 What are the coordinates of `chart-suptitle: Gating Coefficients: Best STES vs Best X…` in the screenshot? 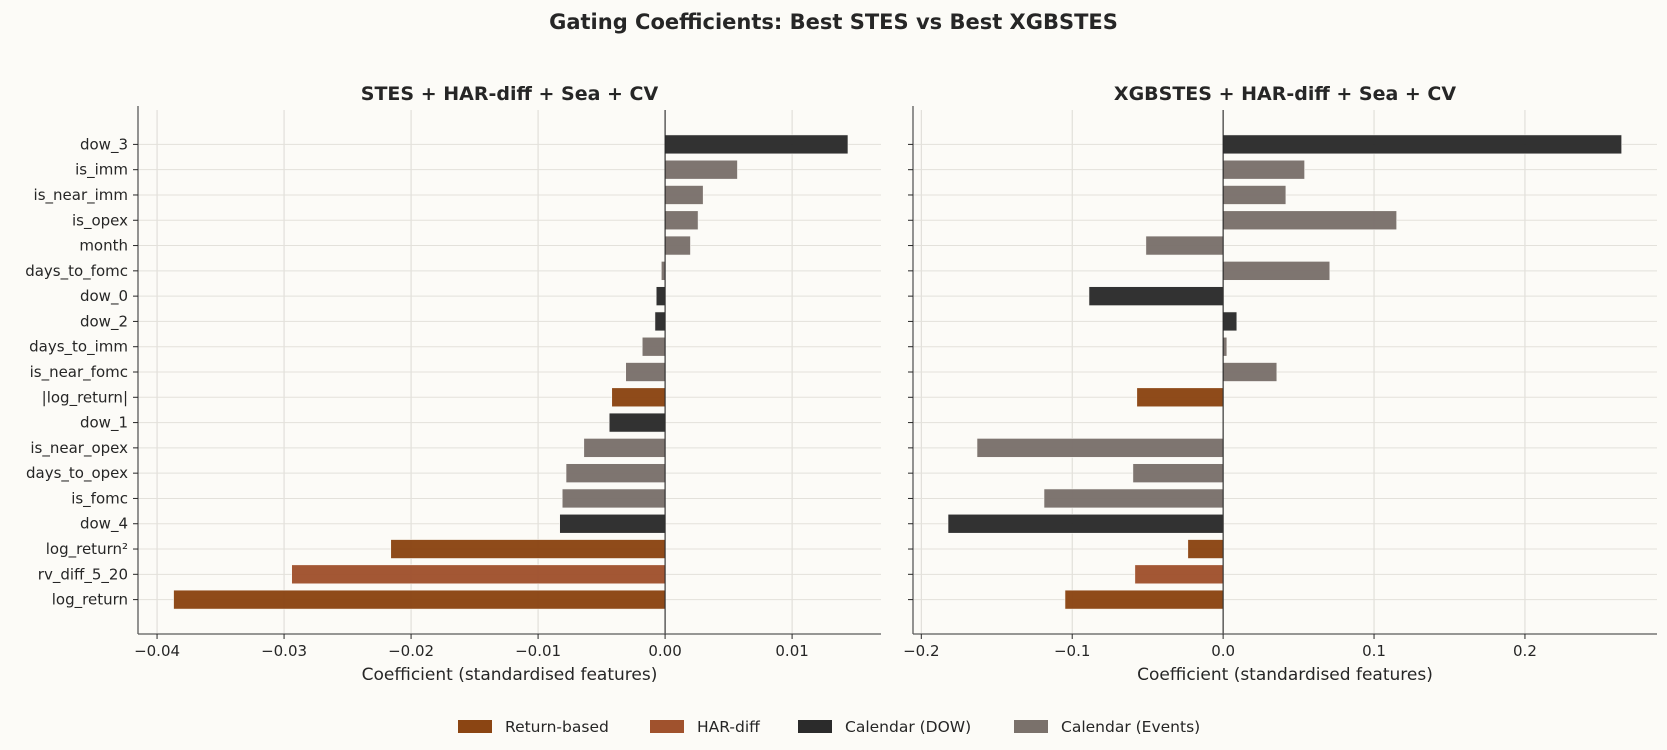 It's located at (833, 22).